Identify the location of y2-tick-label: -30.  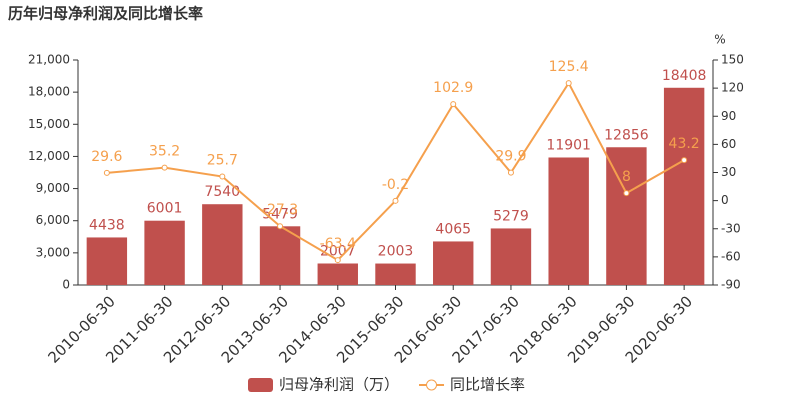
(731, 228).